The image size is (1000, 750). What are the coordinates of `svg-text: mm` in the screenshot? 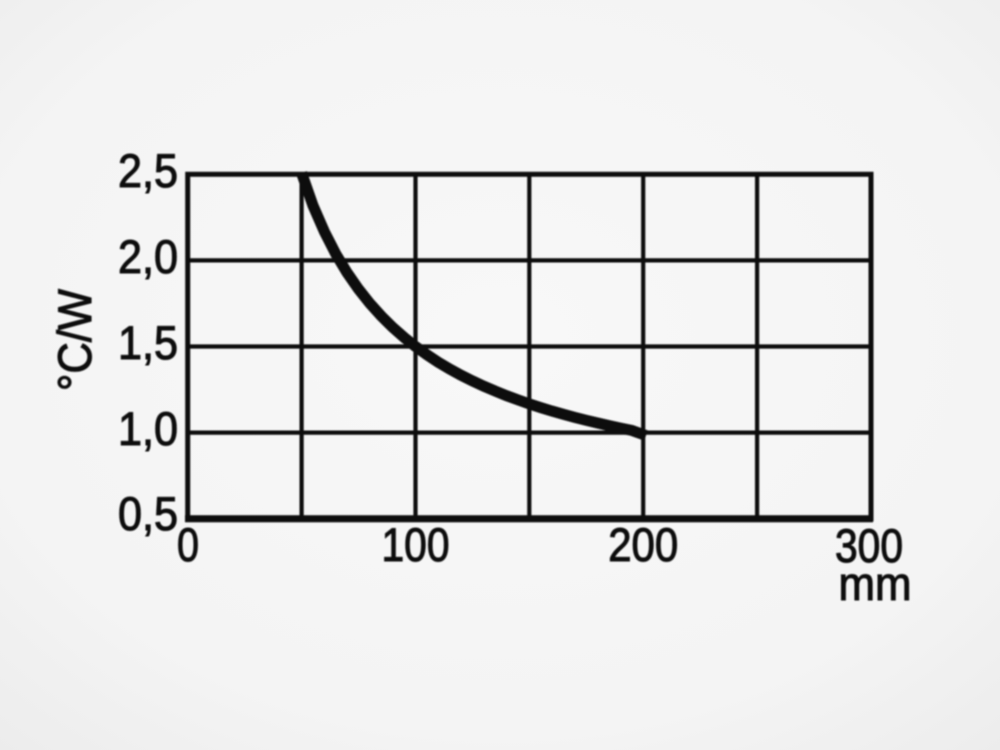 It's located at (875, 583).